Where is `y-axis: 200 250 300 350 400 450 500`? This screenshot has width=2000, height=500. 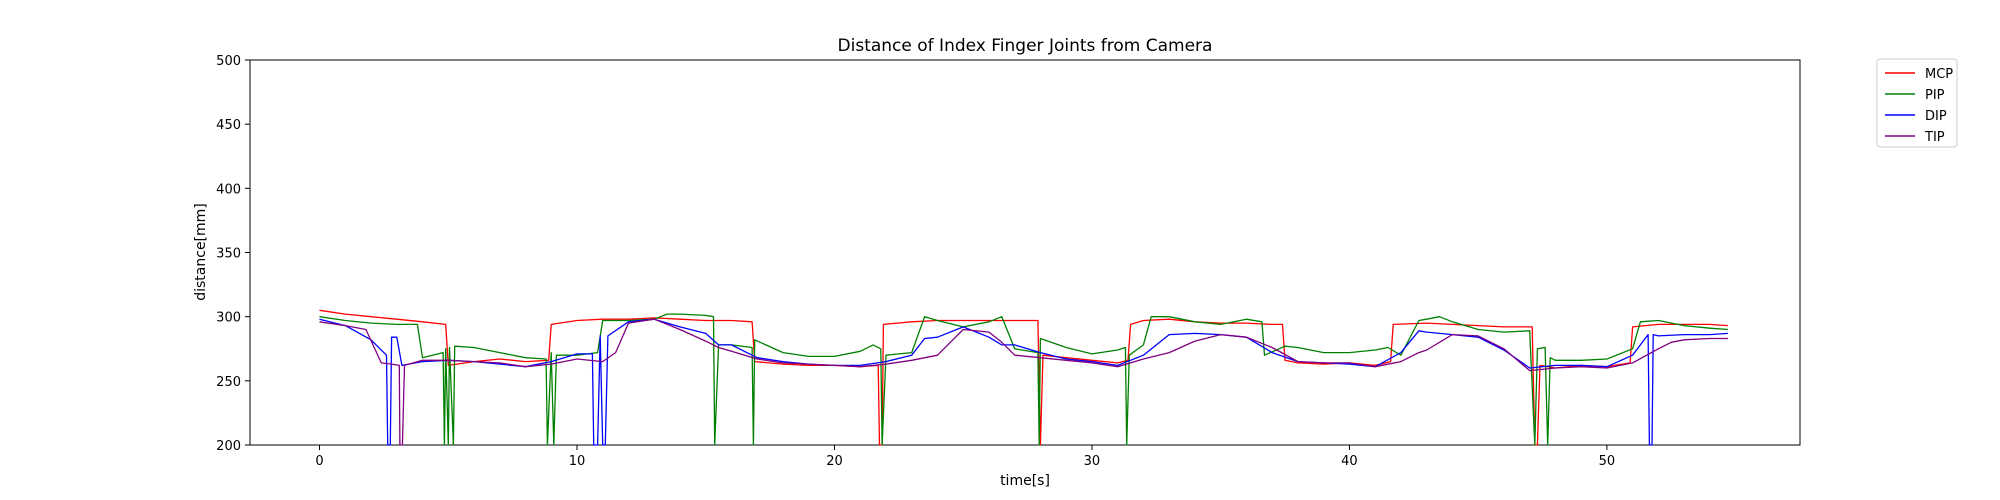 y-axis: 200 250 300 350 400 450 500 is located at coordinates (233, 254).